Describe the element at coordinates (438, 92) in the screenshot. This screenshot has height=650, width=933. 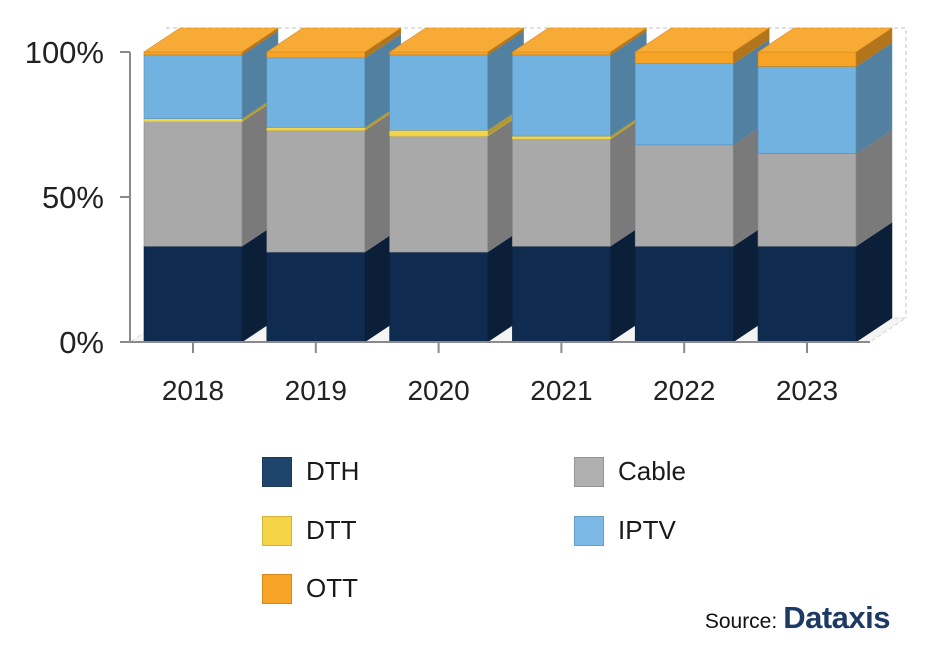
I see `bar-iptv-2020` at that location.